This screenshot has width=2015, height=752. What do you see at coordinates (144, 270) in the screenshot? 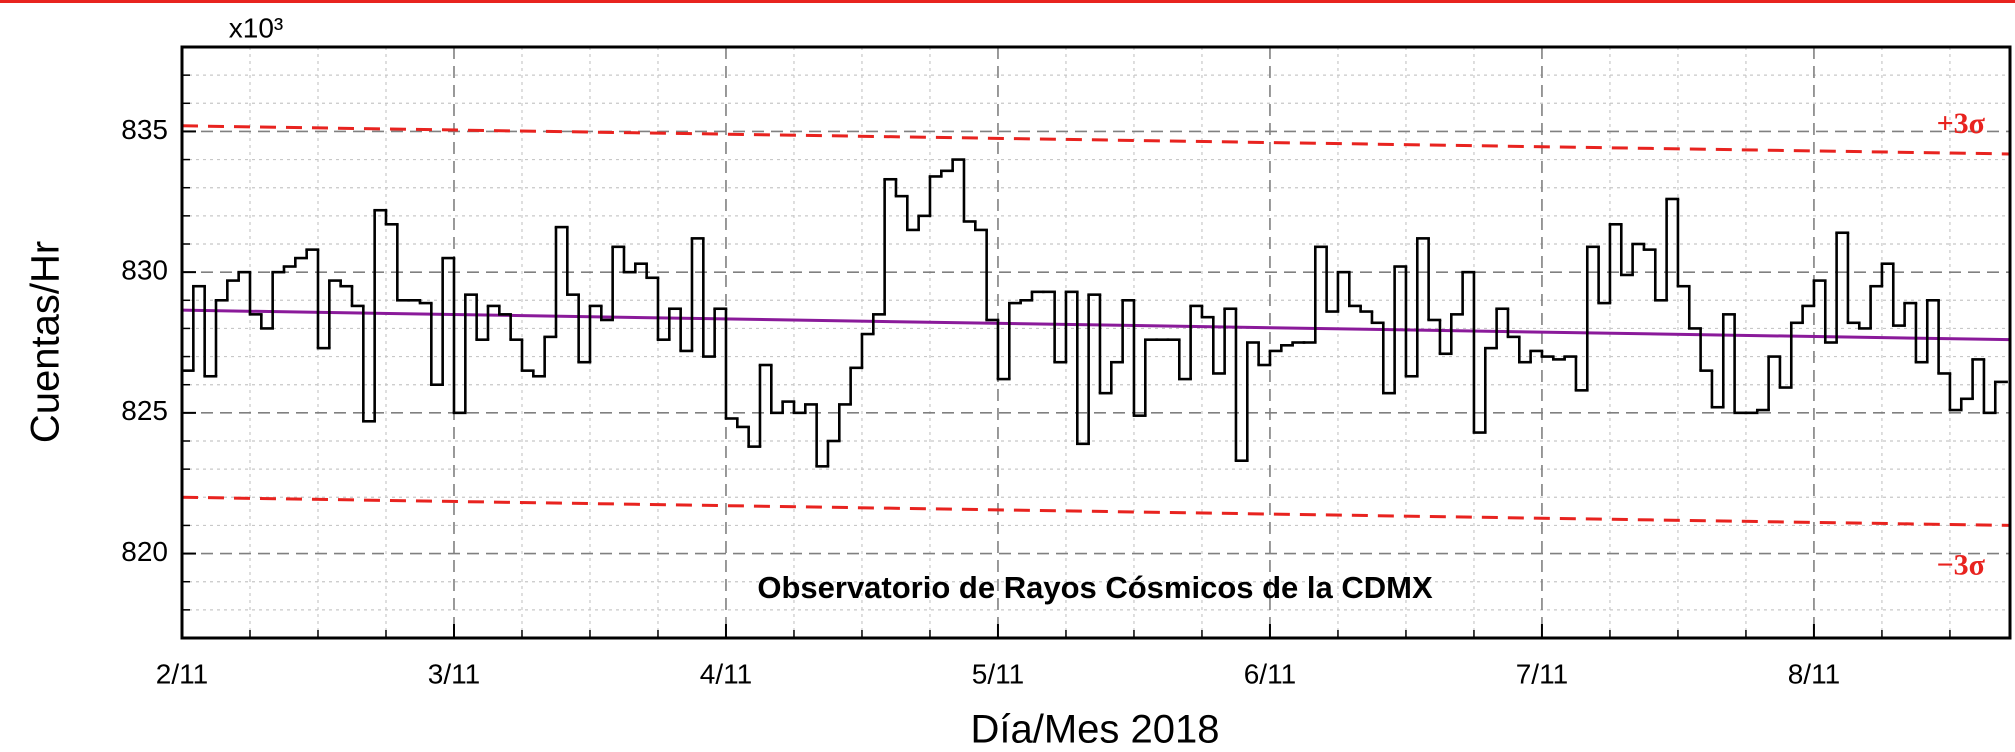
I see `y-tick-label: 830` at bounding box center [144, 270].